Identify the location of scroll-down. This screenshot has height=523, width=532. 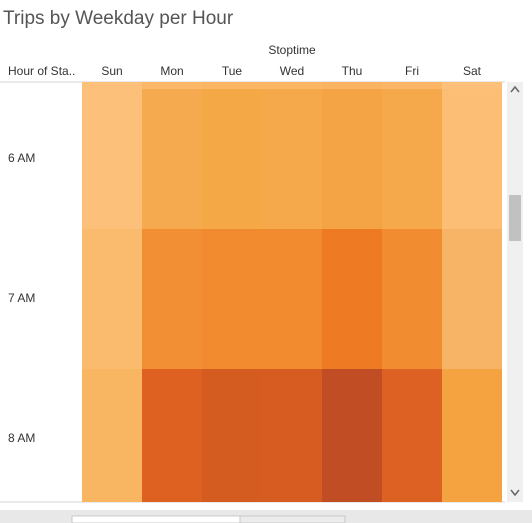
(515, 493).